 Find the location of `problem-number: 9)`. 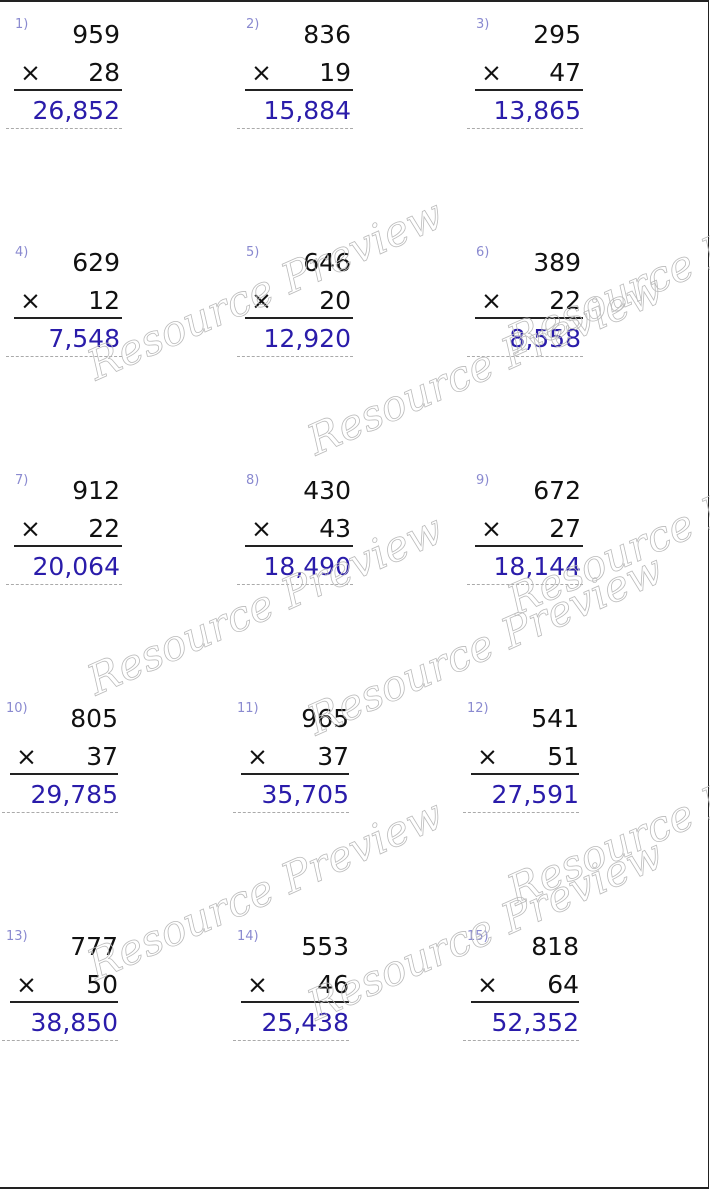

problem-number: 9) is located at coordinates (483, 480).